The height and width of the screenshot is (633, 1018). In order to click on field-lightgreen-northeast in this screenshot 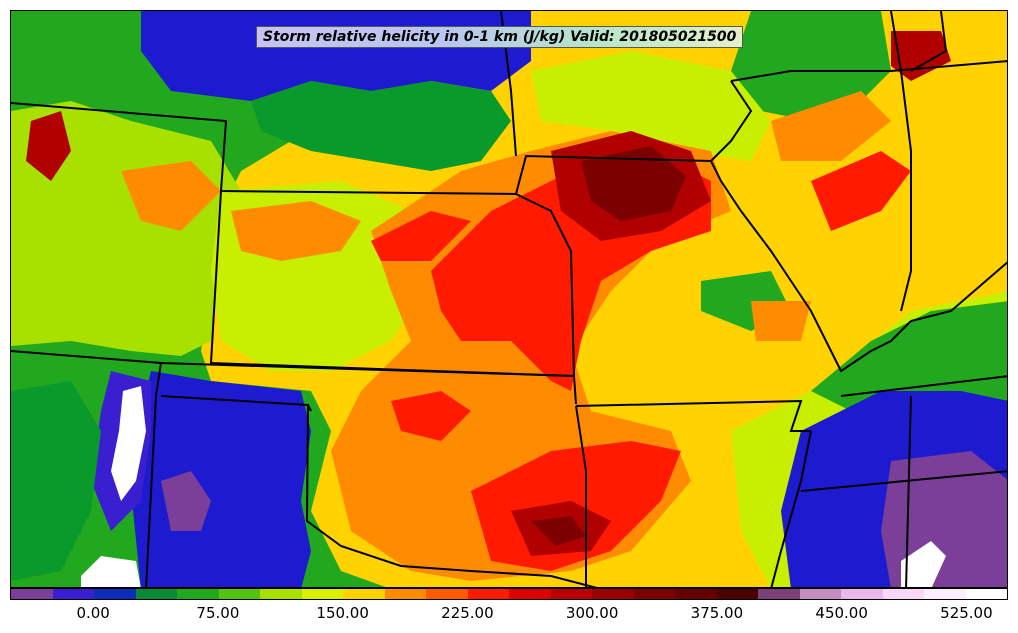, I will do `click(651, 106)`.